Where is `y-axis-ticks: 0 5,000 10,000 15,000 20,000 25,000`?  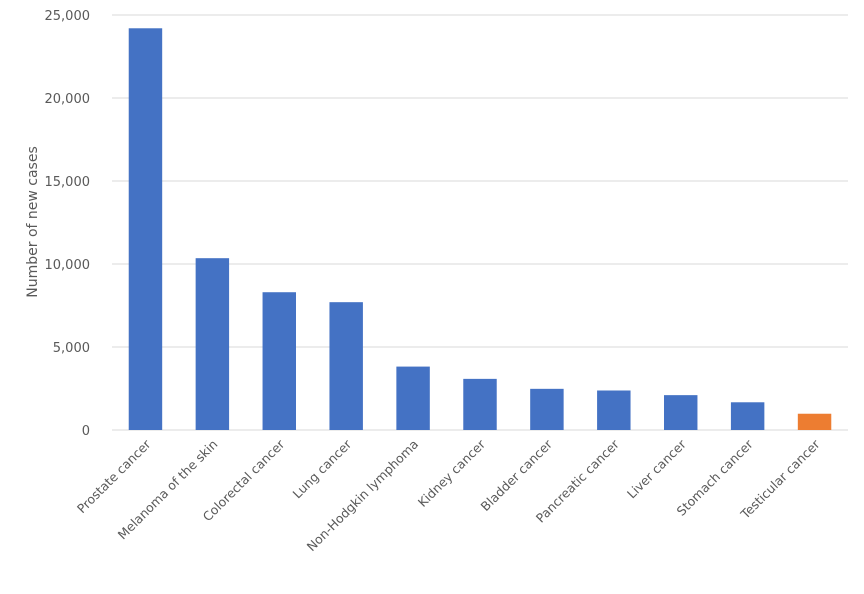 y-axis-ticks: 0 5,000 10,000 15,000 20,000 25,000 is located at coordinates (68, 224).